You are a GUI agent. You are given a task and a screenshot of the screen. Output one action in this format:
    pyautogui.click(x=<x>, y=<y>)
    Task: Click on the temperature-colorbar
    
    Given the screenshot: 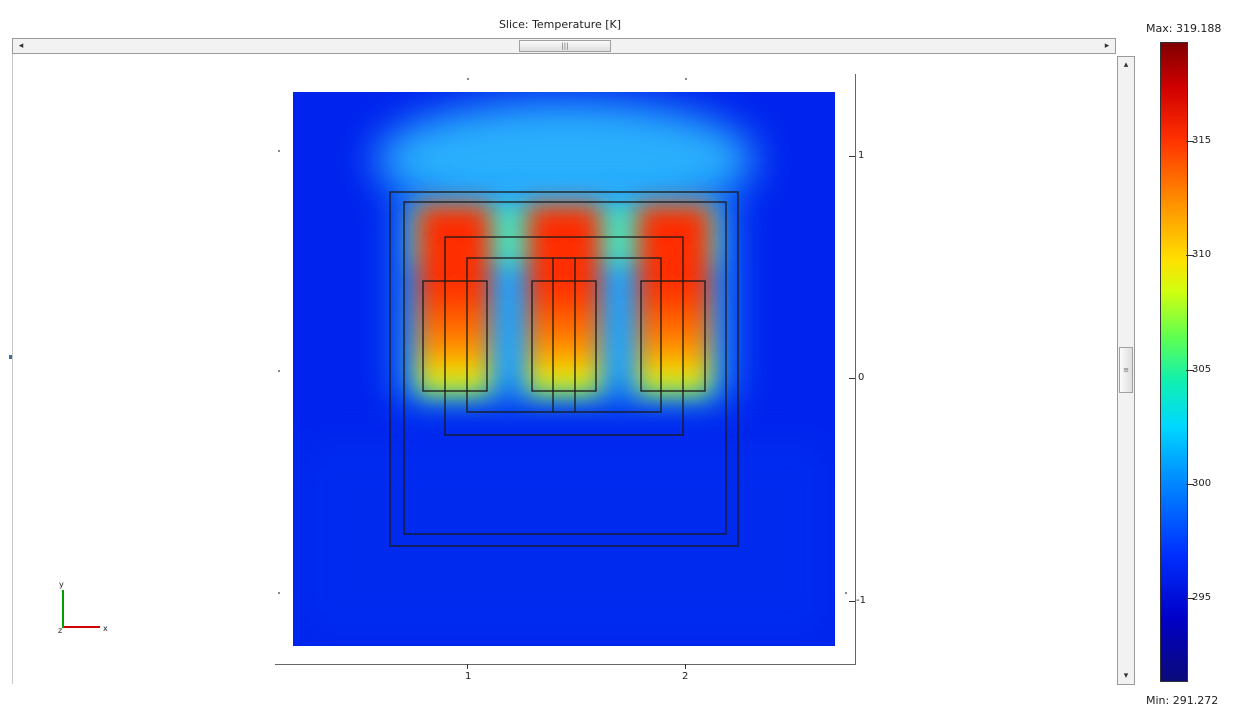 What is the action you would take?
    pyautogui.click(x=1174, y=362)
    